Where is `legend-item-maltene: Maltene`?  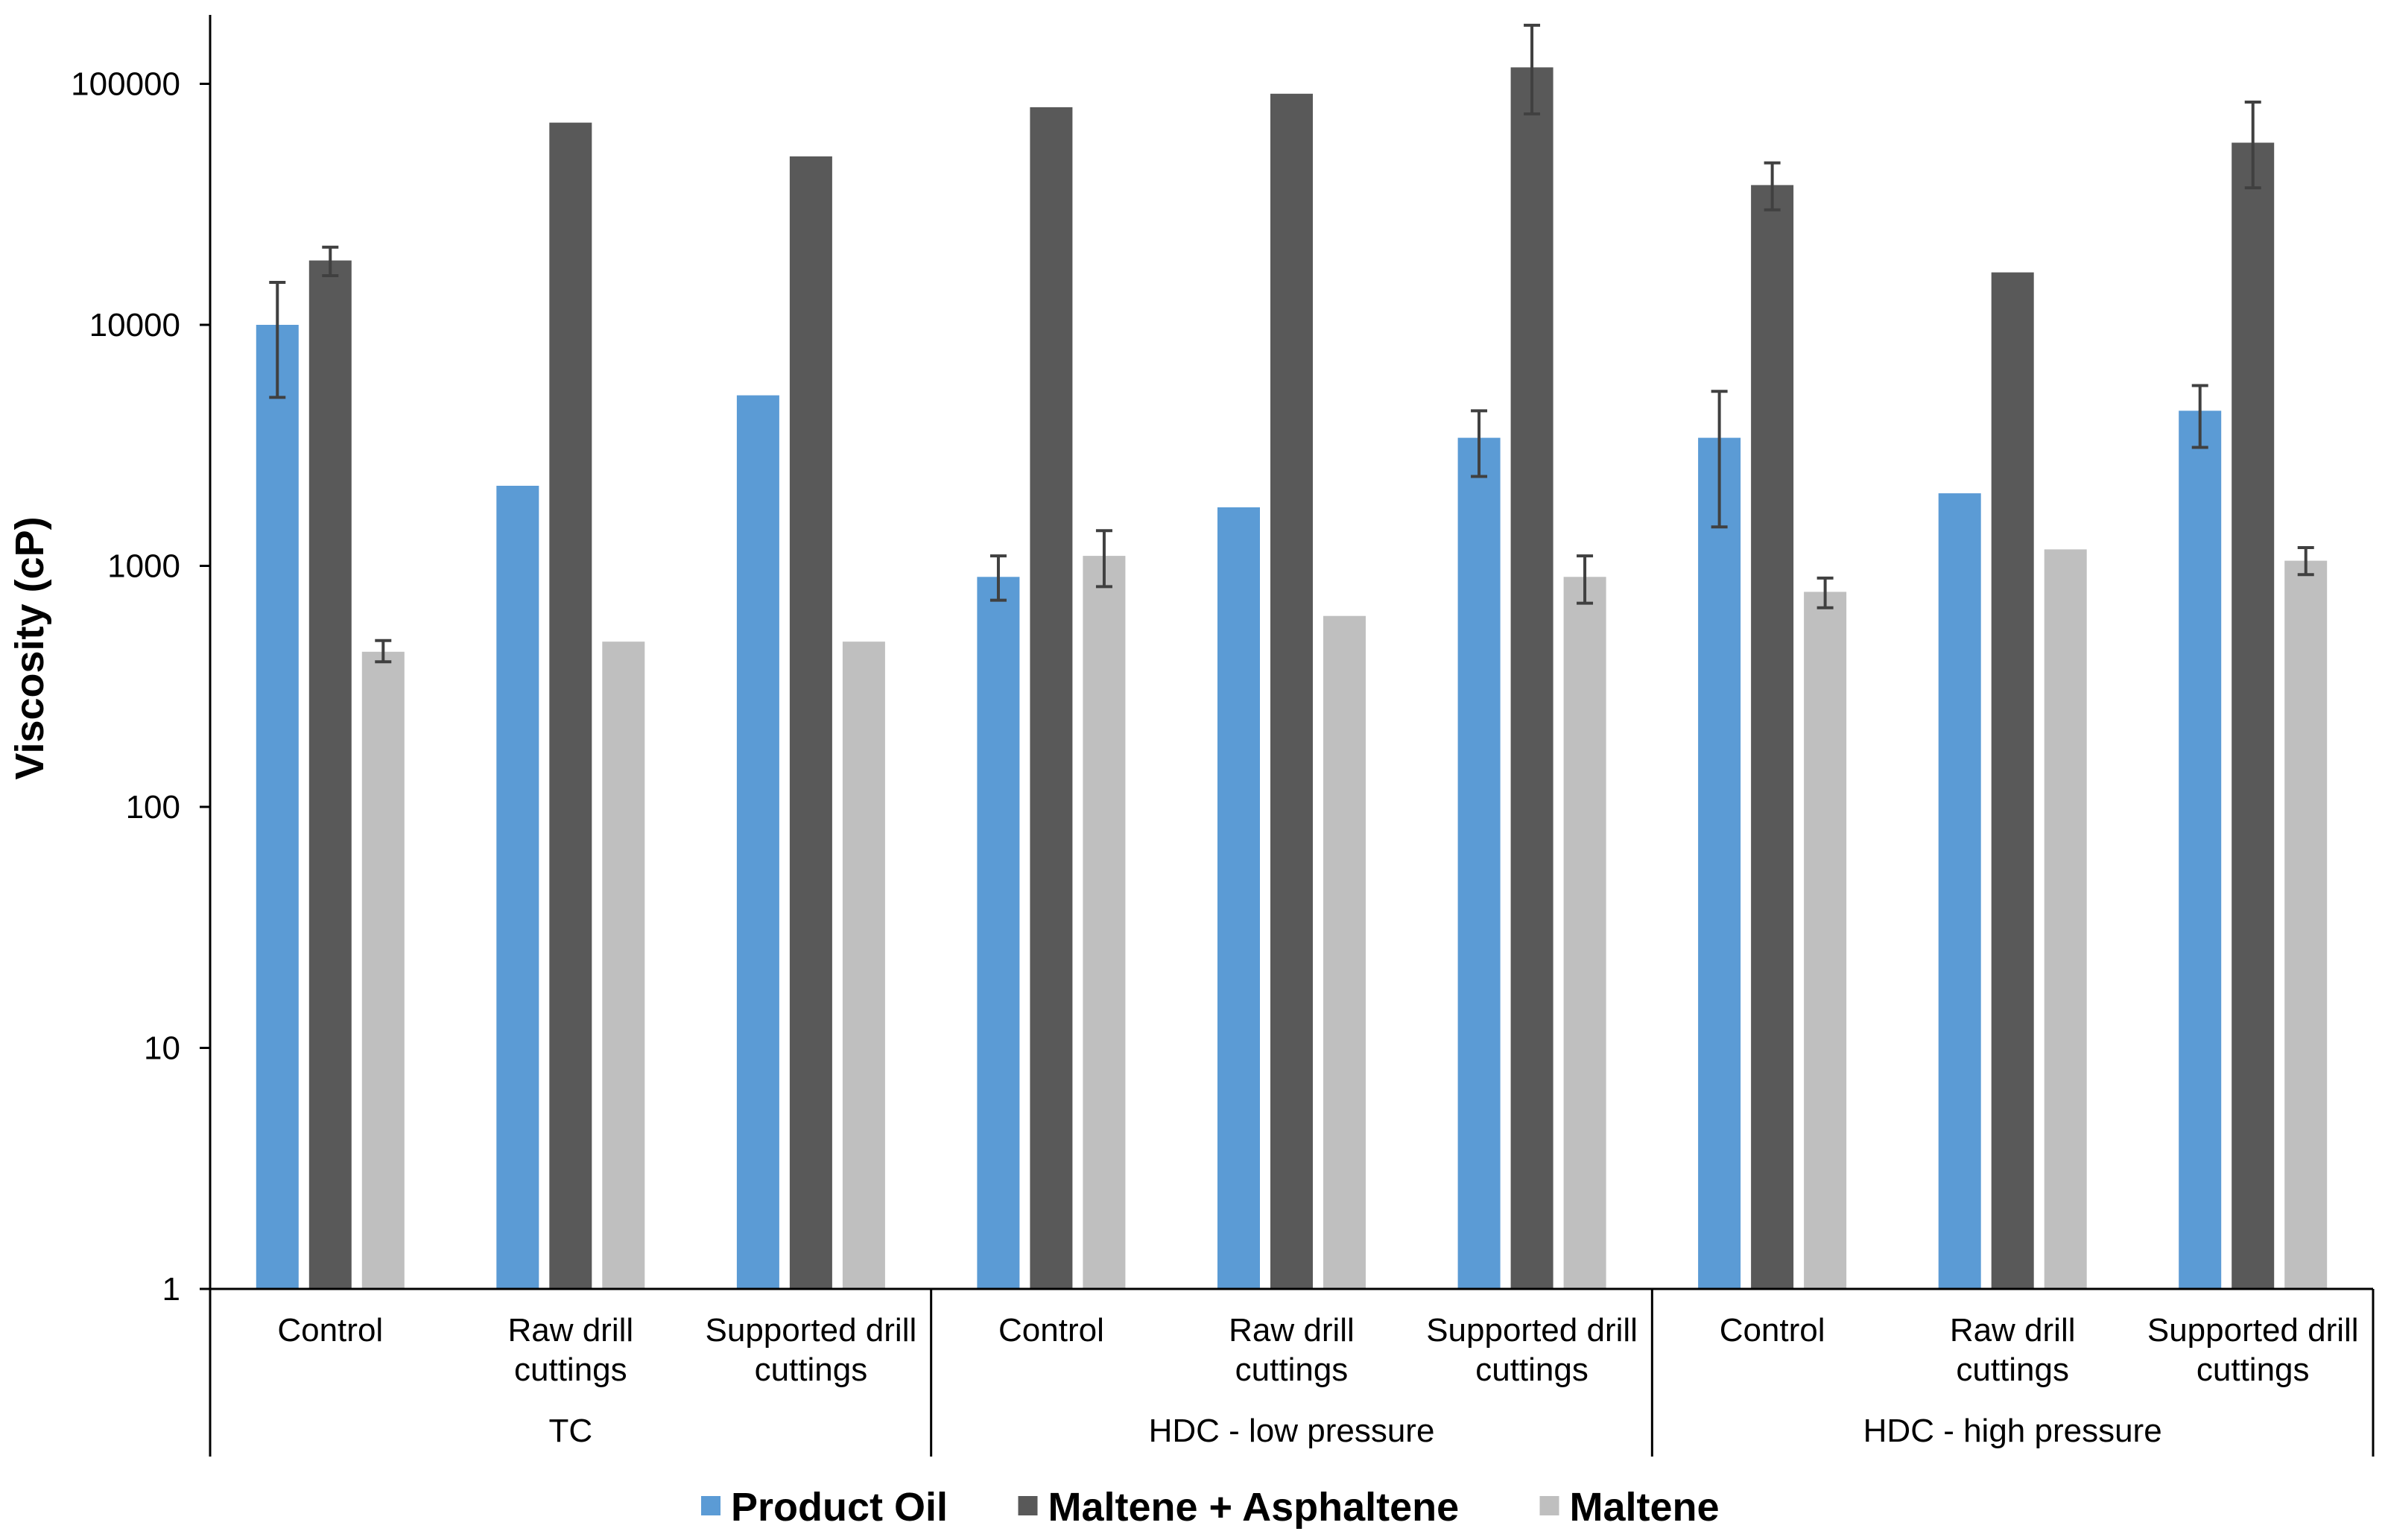 legend-item-maltene: Maltene is located at coordinates (1629, 1507).